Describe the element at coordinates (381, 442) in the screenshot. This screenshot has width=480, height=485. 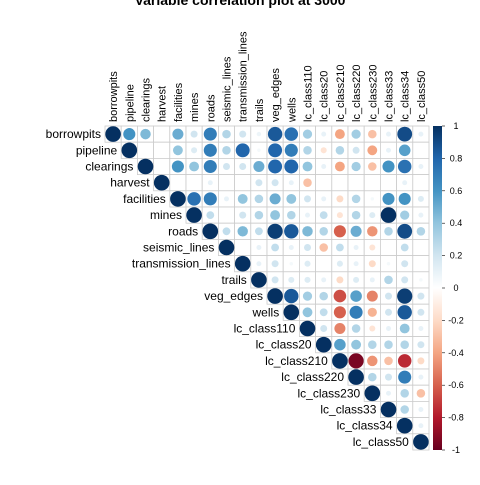
I see `row-label: lc_class50` at that location.